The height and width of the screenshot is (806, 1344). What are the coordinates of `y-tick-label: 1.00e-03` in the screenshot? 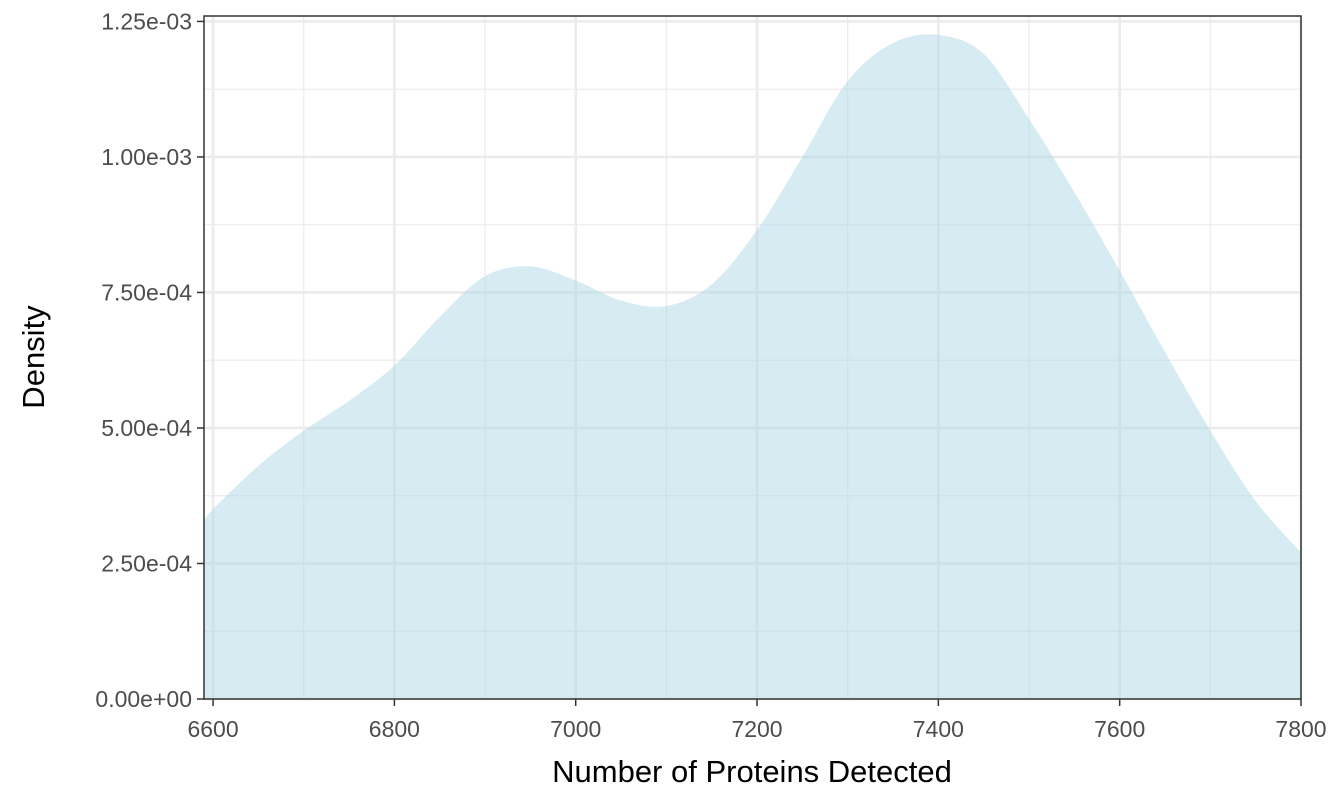 It's located at (146, 157).